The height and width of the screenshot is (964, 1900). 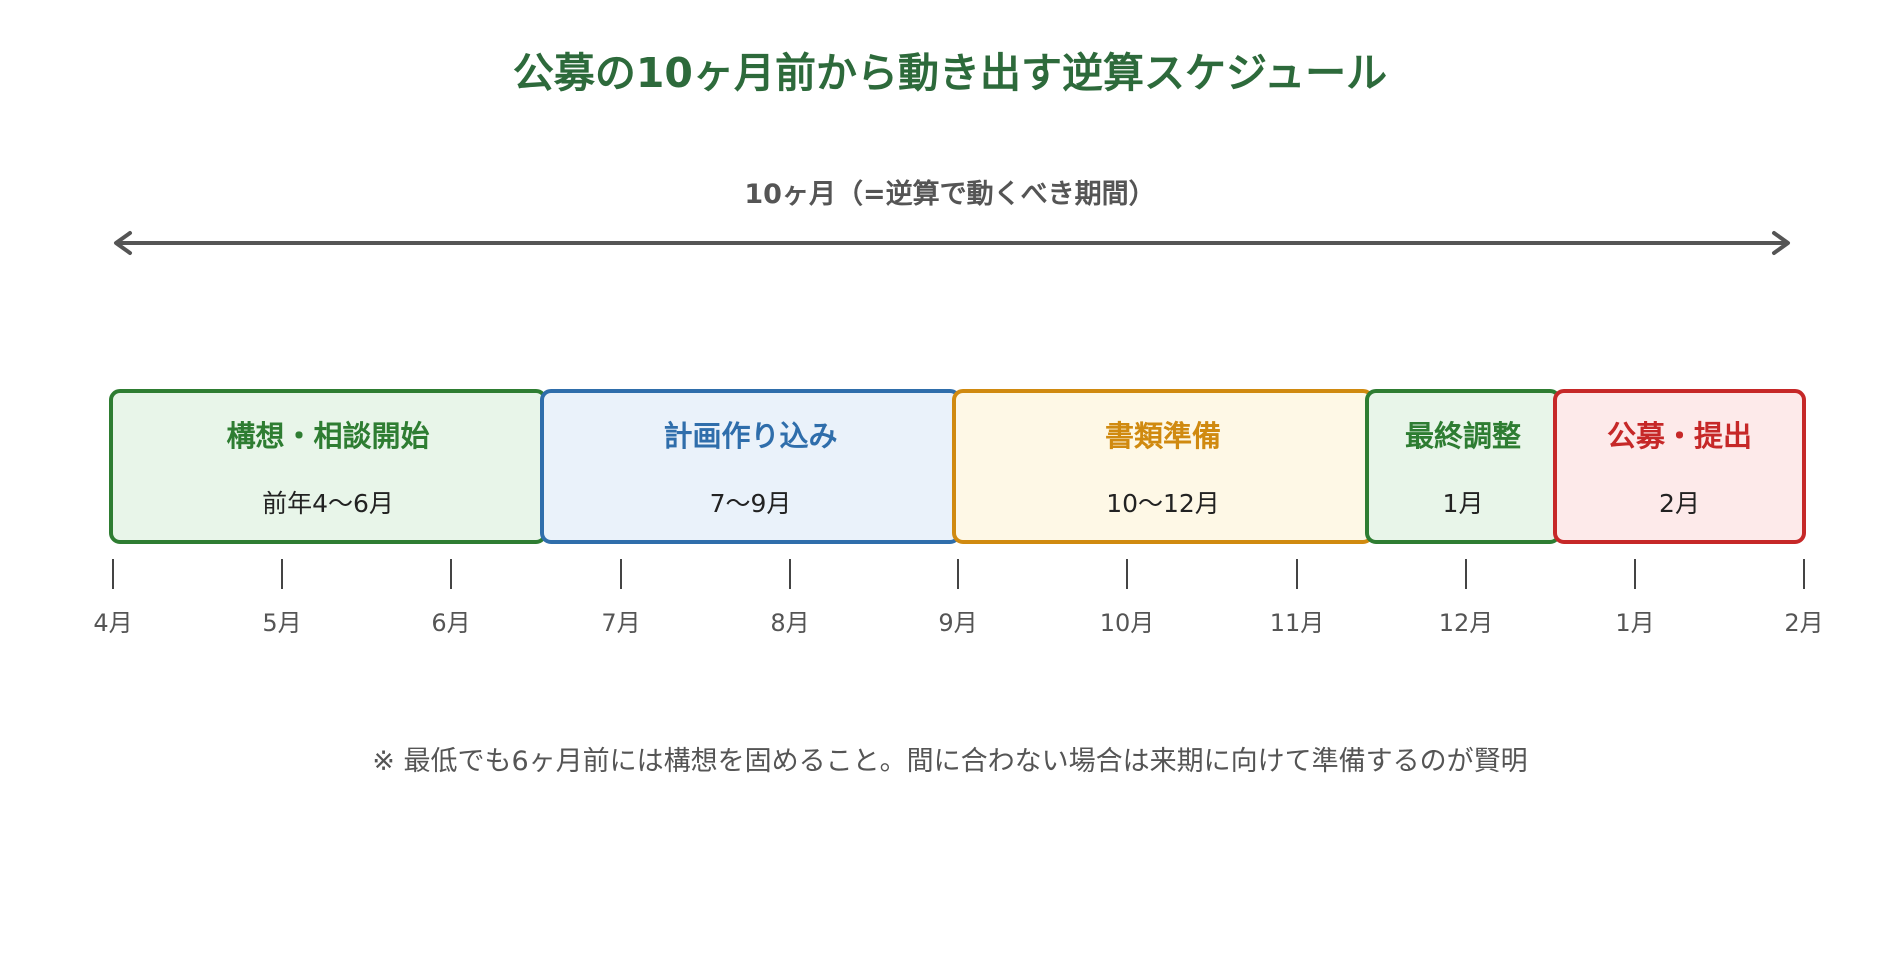 What do you see at coordinates (1462, 436) in the screenshot?
I see `phase-name: 最終調整` at bounding box center [1462, 436].